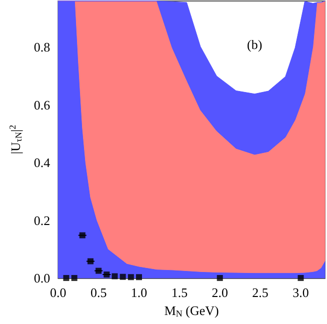 This screenshot has width=327, height=324. Describe the element at coordinates (42, 162) in the screenshot. I see `y-tick-label: 0.4` at that location.